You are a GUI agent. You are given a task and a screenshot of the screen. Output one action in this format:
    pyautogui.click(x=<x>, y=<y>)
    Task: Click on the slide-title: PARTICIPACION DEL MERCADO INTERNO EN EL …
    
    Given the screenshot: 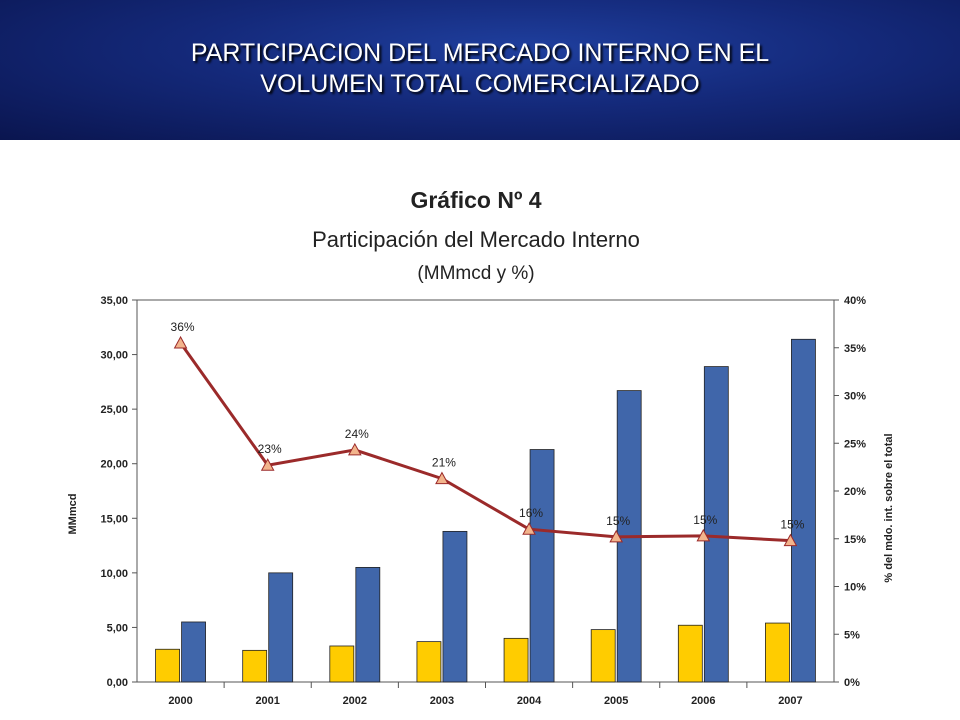 What is the action you would take?
    pyautogui.click(x=480, y=69)
    